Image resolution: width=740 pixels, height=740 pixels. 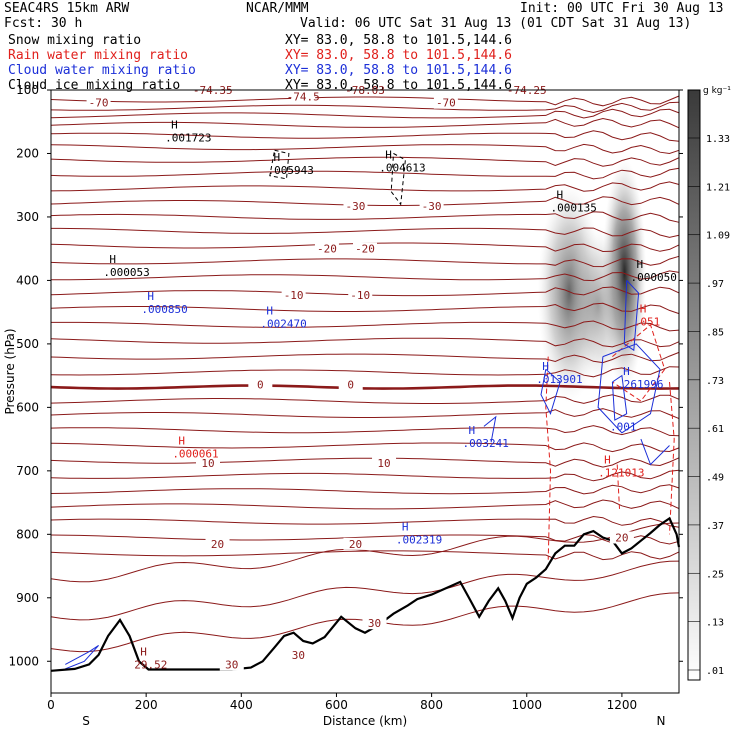 What do you see at coordinates (715, 526) in the screenshot?
I see `colorbar-label: .37` at bounding box center [715, 526].